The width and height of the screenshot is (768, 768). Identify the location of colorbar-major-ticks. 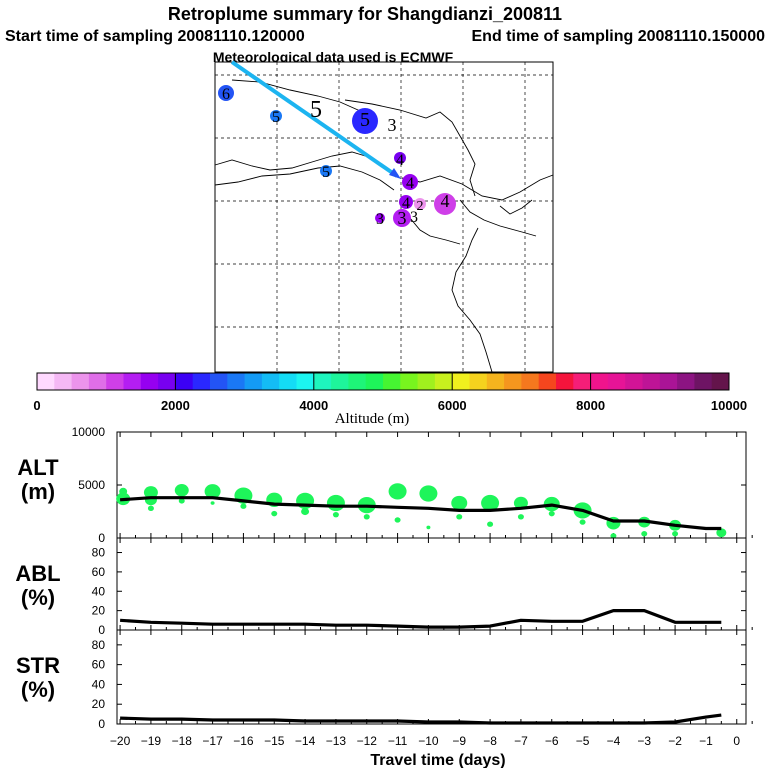
(383, 381).